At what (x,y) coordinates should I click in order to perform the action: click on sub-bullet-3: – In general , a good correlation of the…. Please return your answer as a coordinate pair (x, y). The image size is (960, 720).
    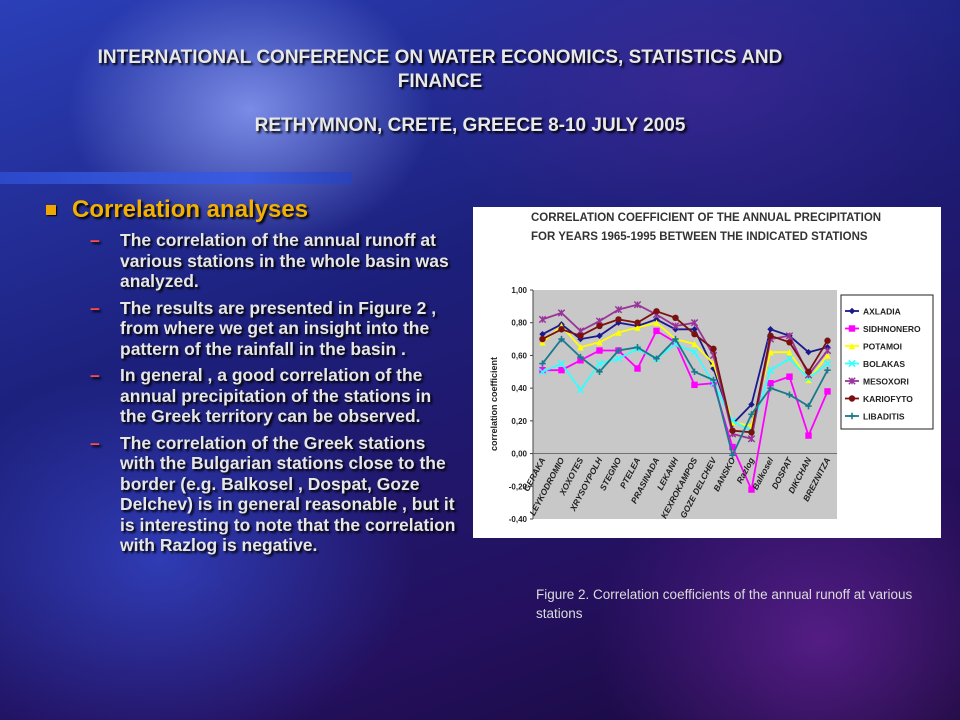
    Looking at the image, I should click on (277, 396).